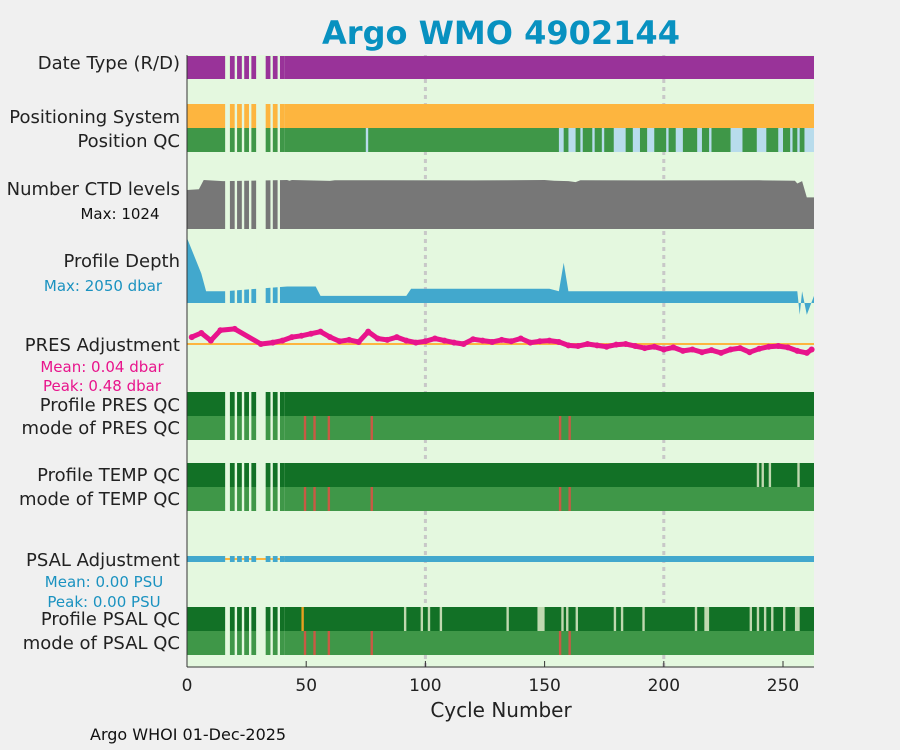 Image resolution: width=900 pixels, height=750 pixels. Describe the element at coordinates (187, 686) in the screenshot. I see `x-tick-label-0: 0` at that location.